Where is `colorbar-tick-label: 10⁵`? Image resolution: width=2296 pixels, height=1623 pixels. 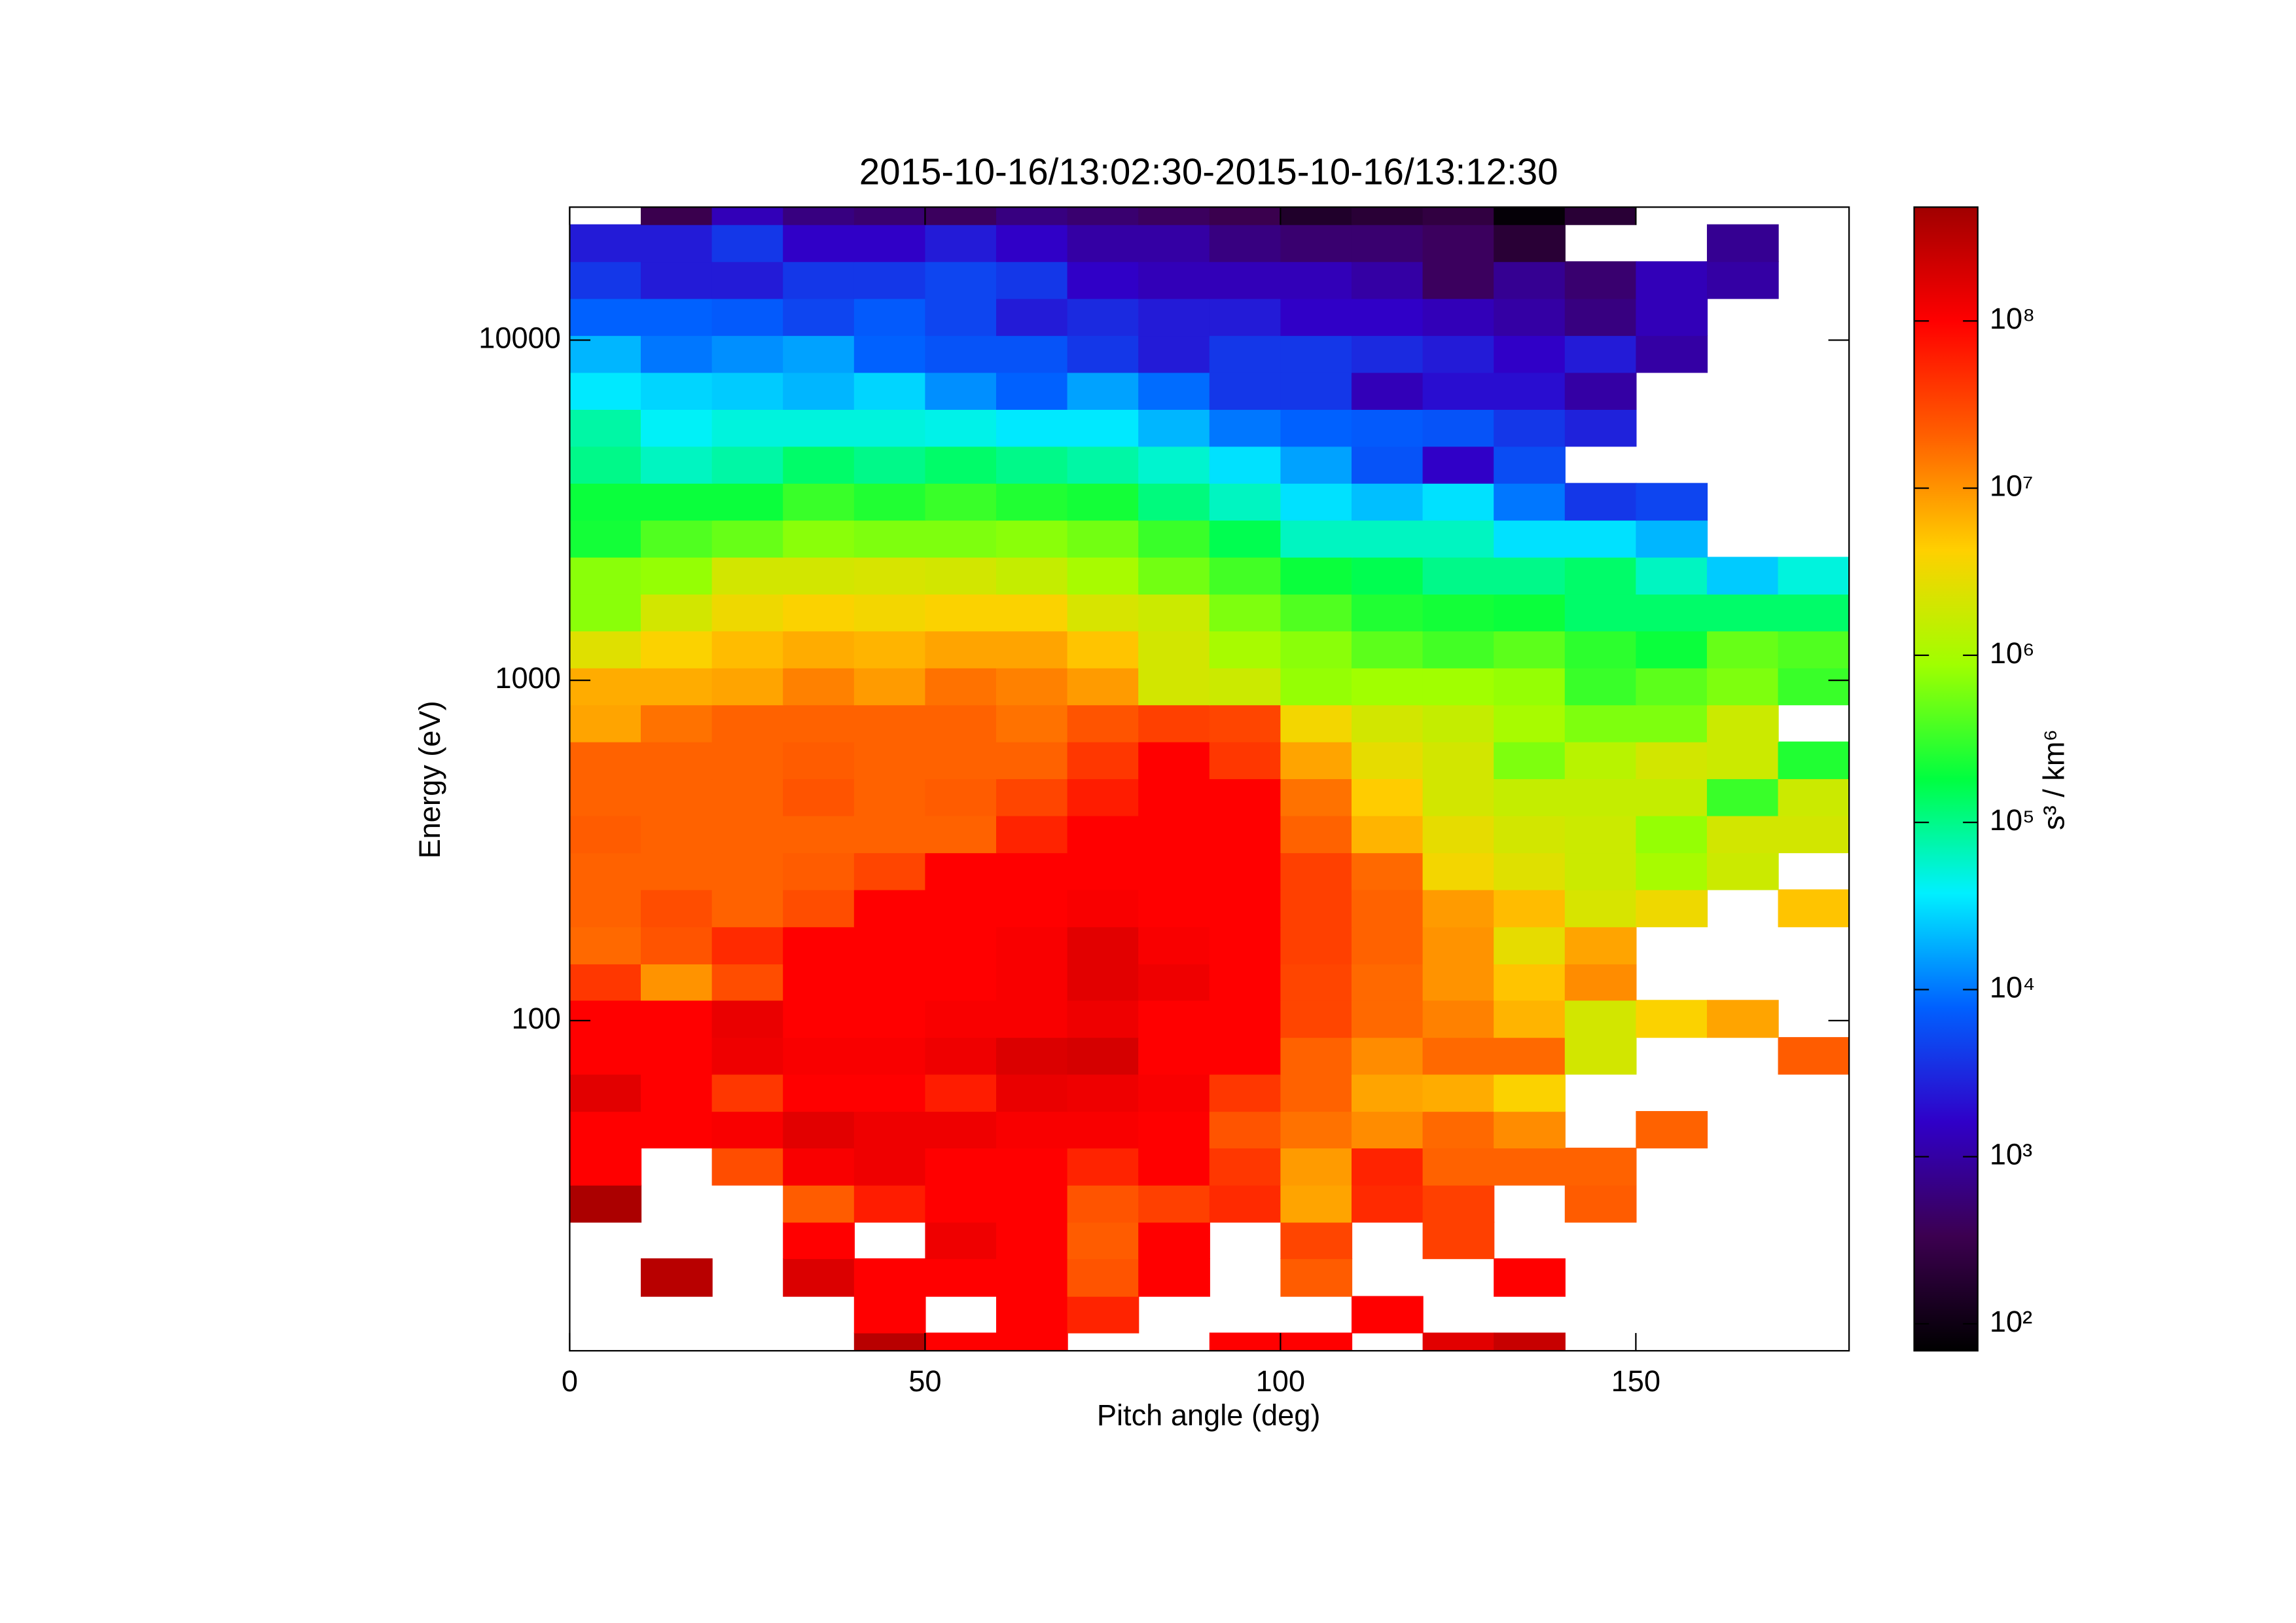 colorbar-tick-label: 10⁵ is located at coordinates (2012, 820).